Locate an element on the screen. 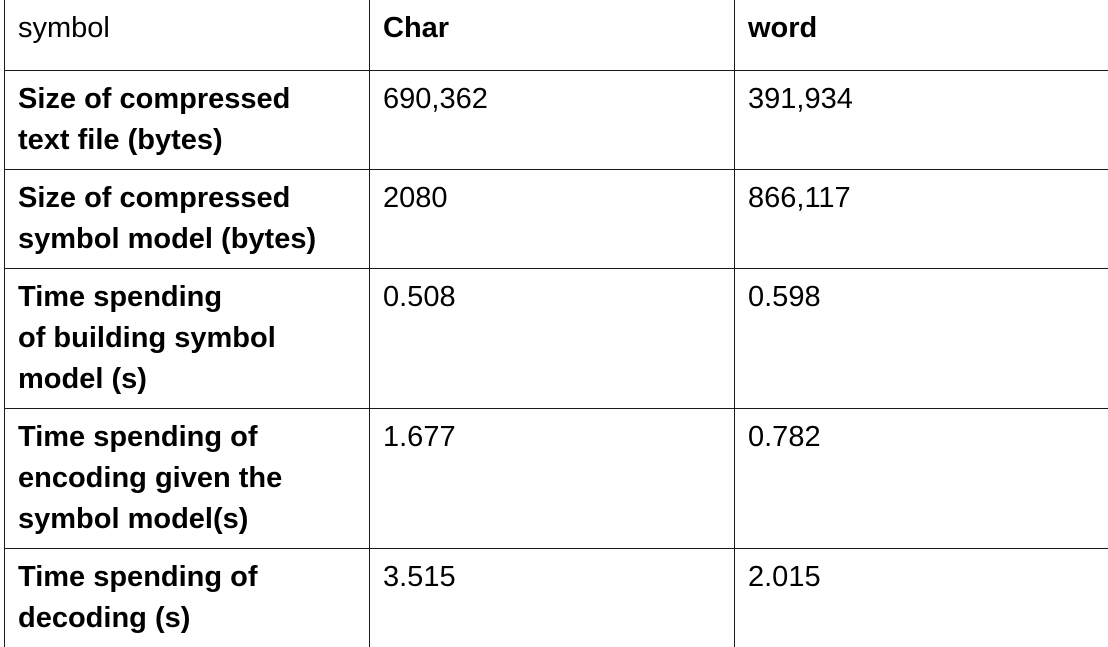  char-value: 2080 is located at coordinates (553, 198).